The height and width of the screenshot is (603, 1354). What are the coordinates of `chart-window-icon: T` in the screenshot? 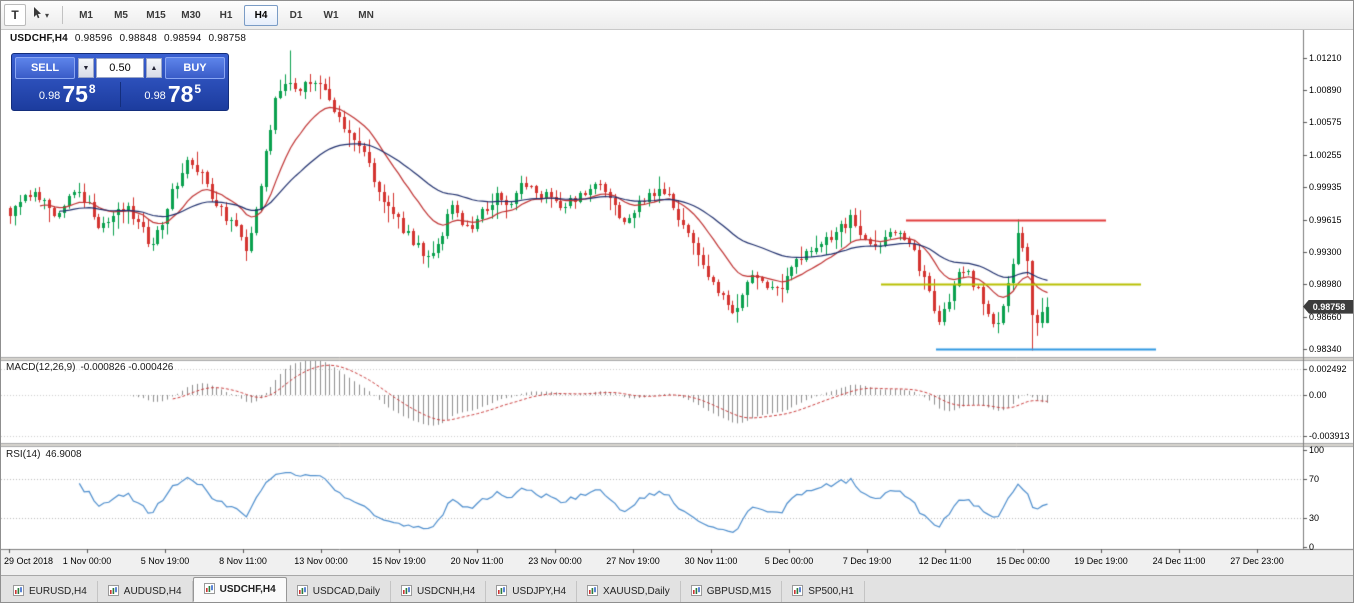 It's located at (15, 15).